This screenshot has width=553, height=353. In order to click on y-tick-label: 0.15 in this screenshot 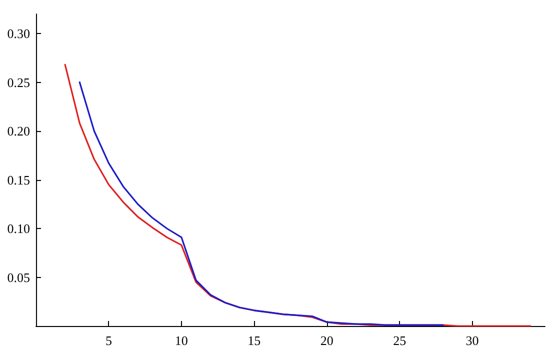, I will do `click(18, 180)`.